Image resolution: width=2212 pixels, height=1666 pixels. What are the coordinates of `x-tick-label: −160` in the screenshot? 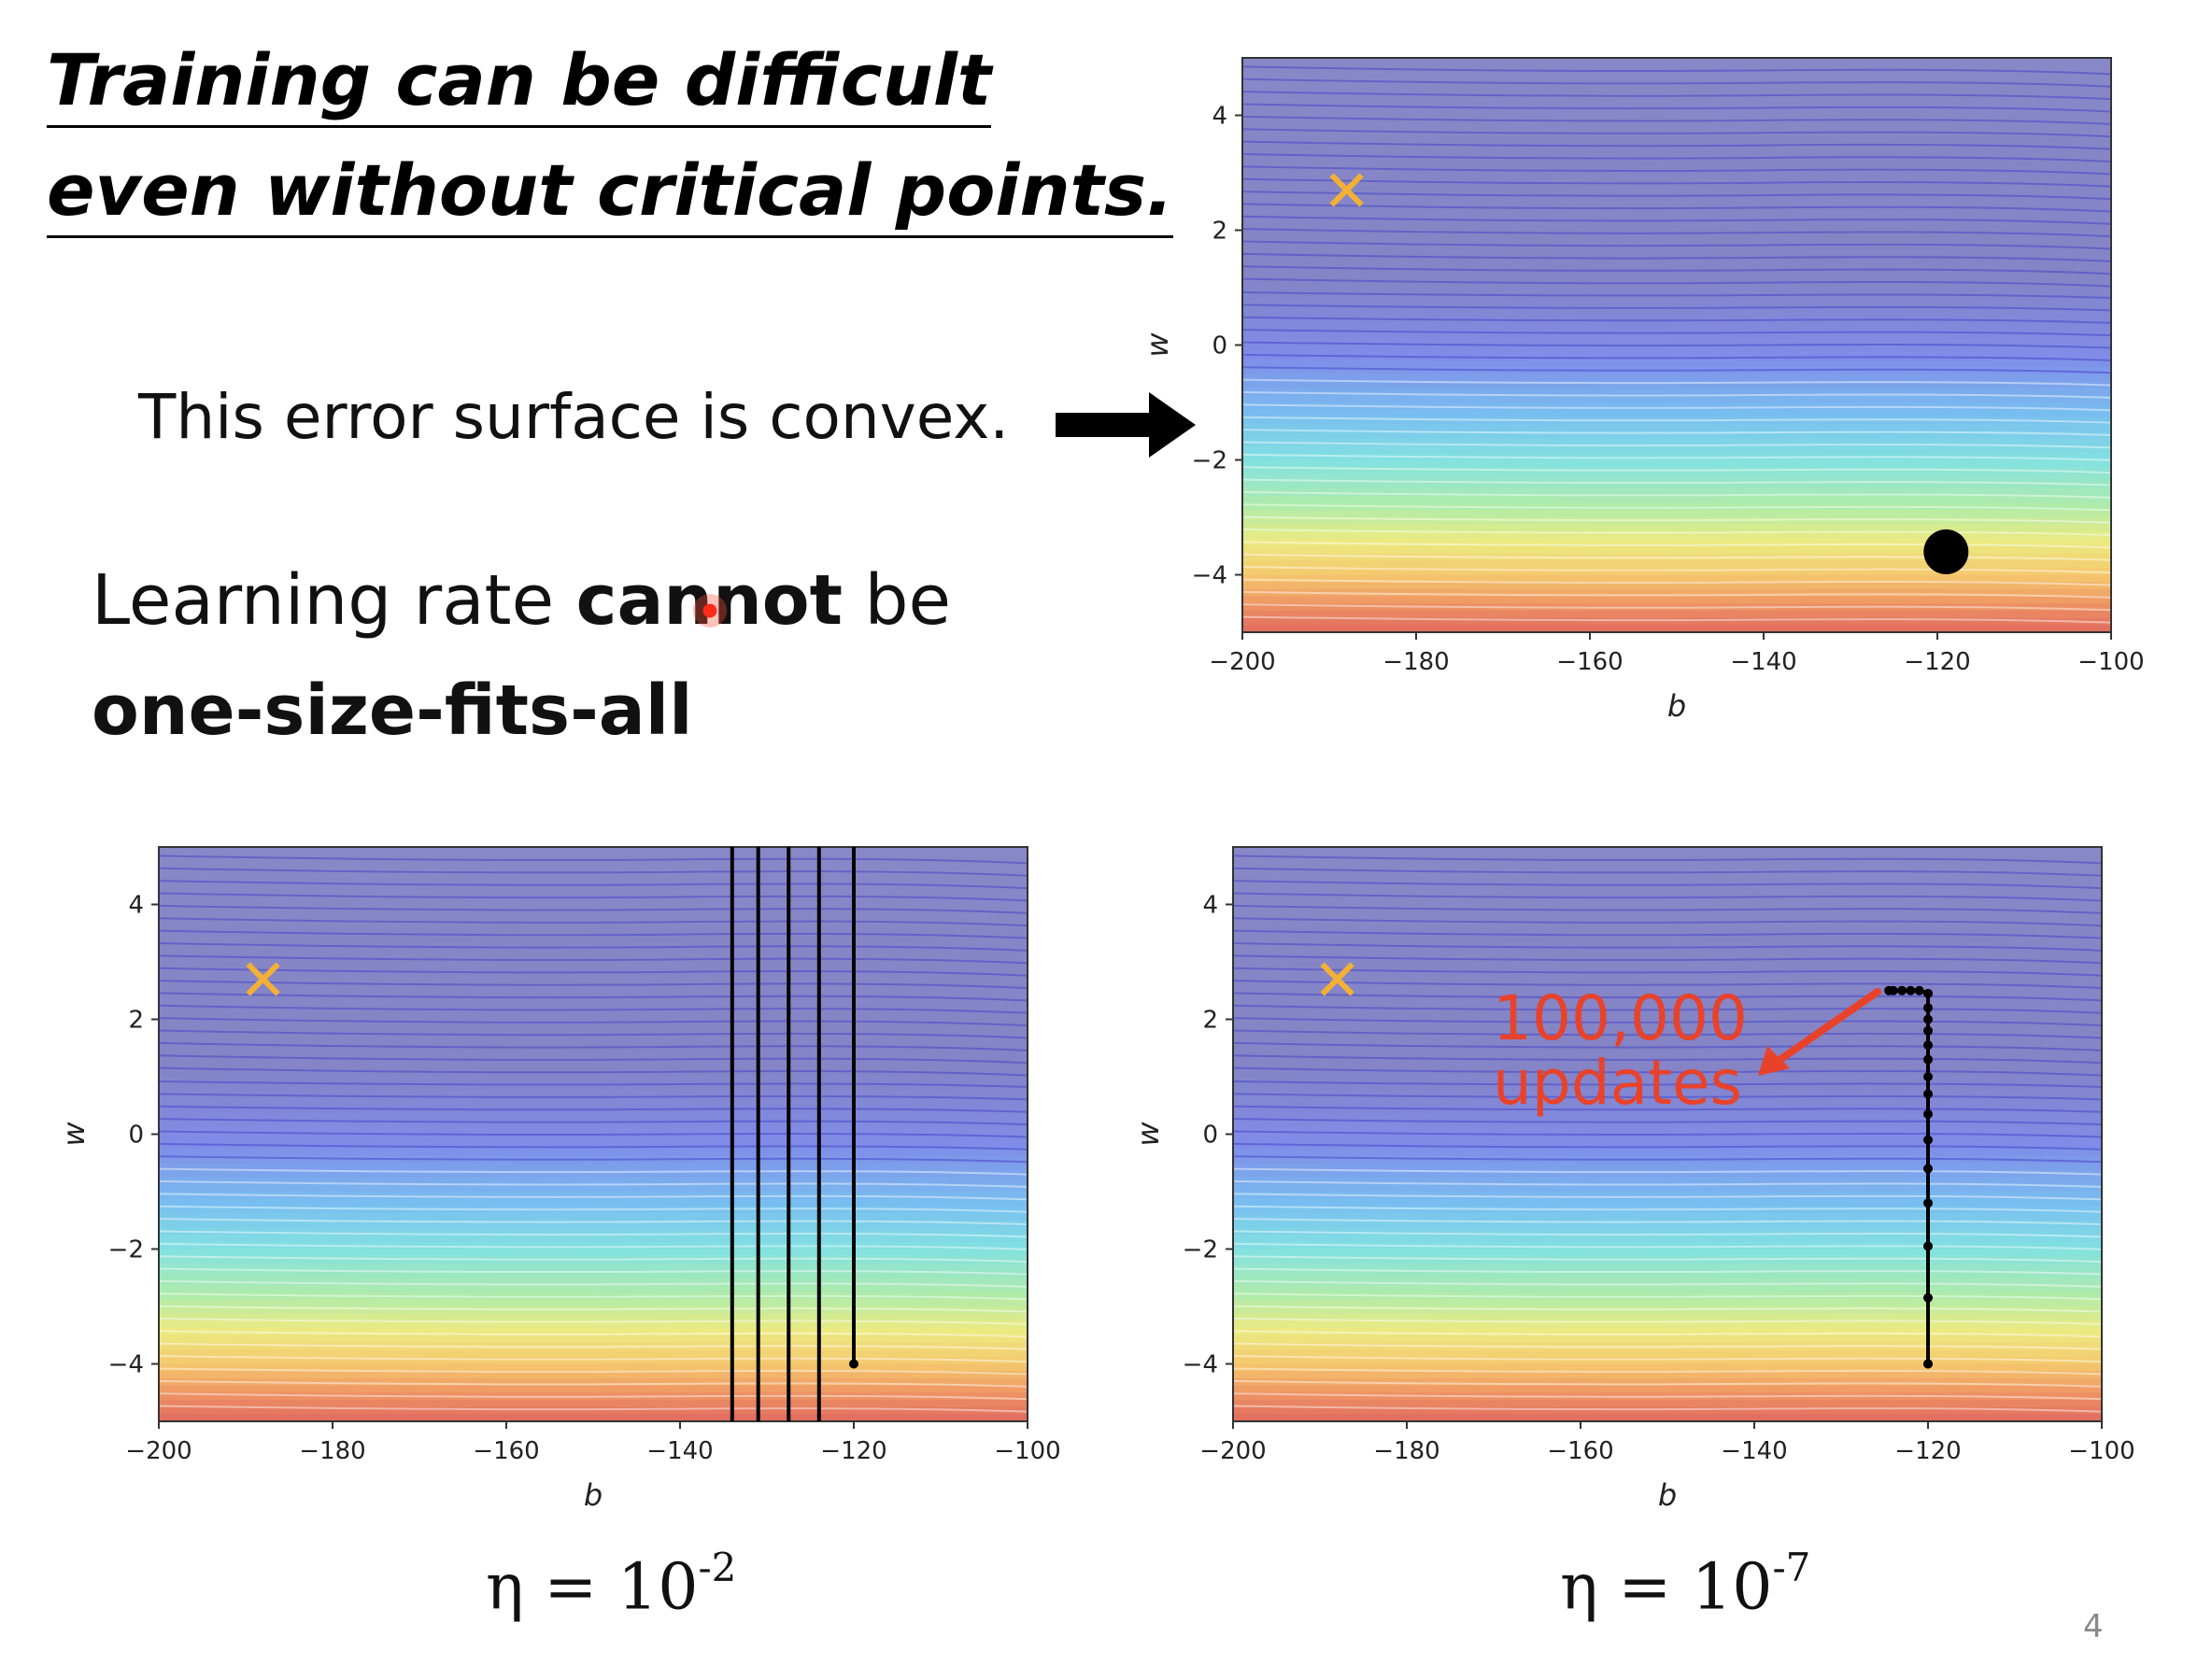 It's located at (1580, 1451).